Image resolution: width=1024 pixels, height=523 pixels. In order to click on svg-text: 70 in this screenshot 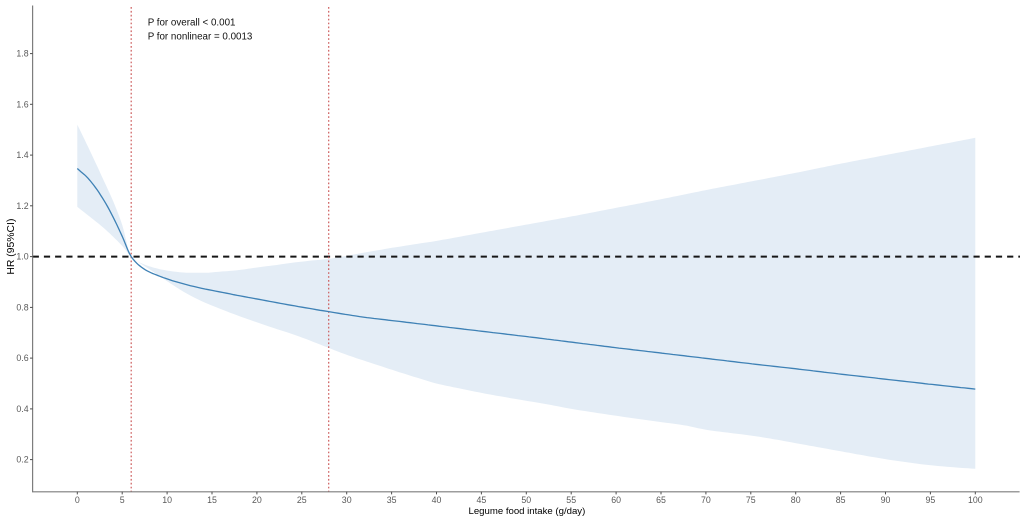, I will do `click(706, 500)`.